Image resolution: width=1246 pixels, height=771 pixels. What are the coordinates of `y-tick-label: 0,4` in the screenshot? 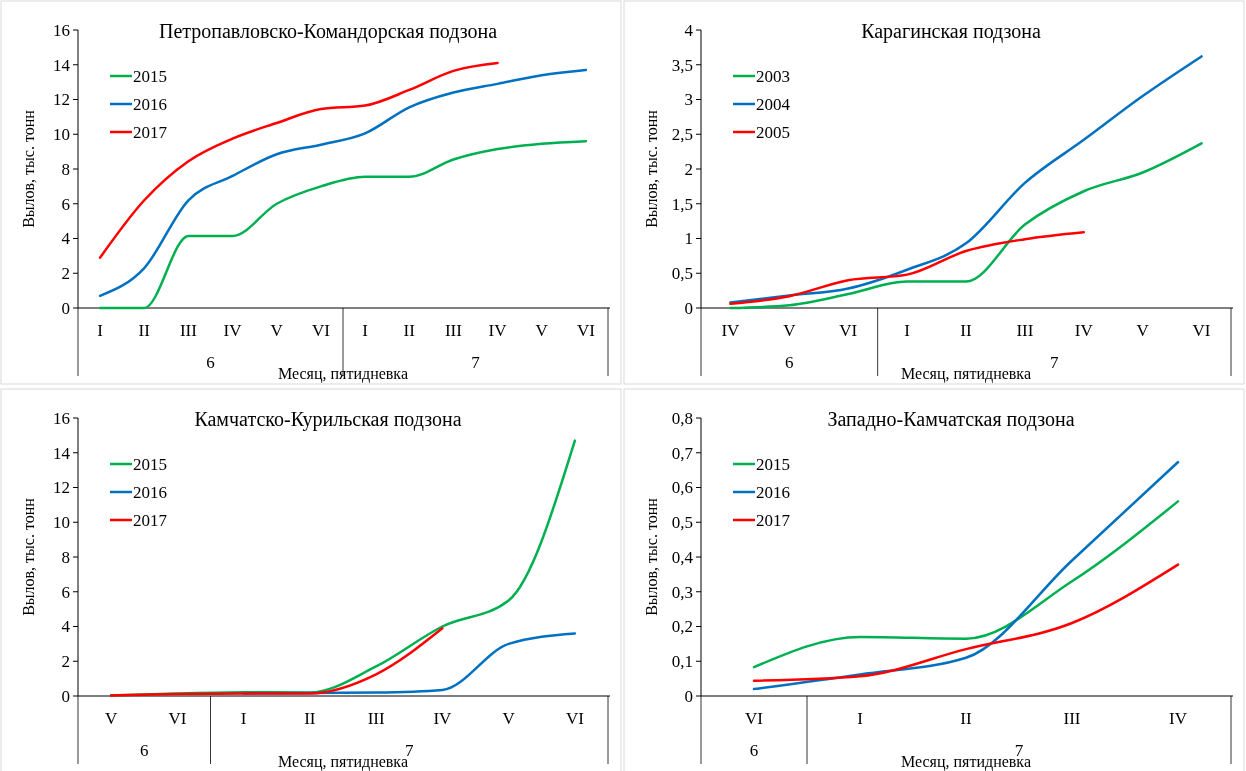 It's located at (682, 557).